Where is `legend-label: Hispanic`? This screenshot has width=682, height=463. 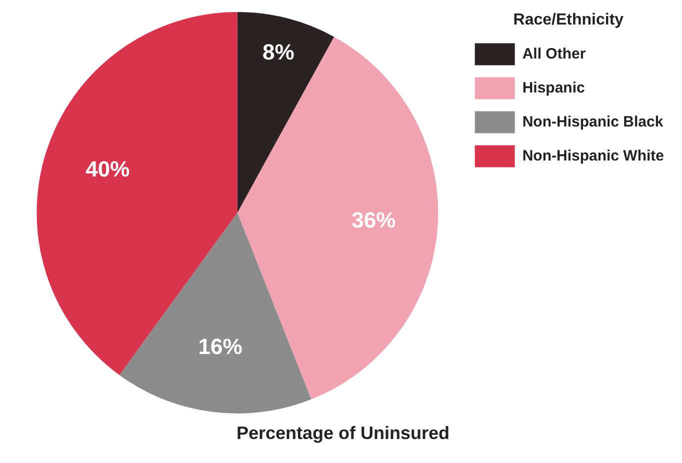 legend-label: Hispanic is located at coordinates (553, 87).